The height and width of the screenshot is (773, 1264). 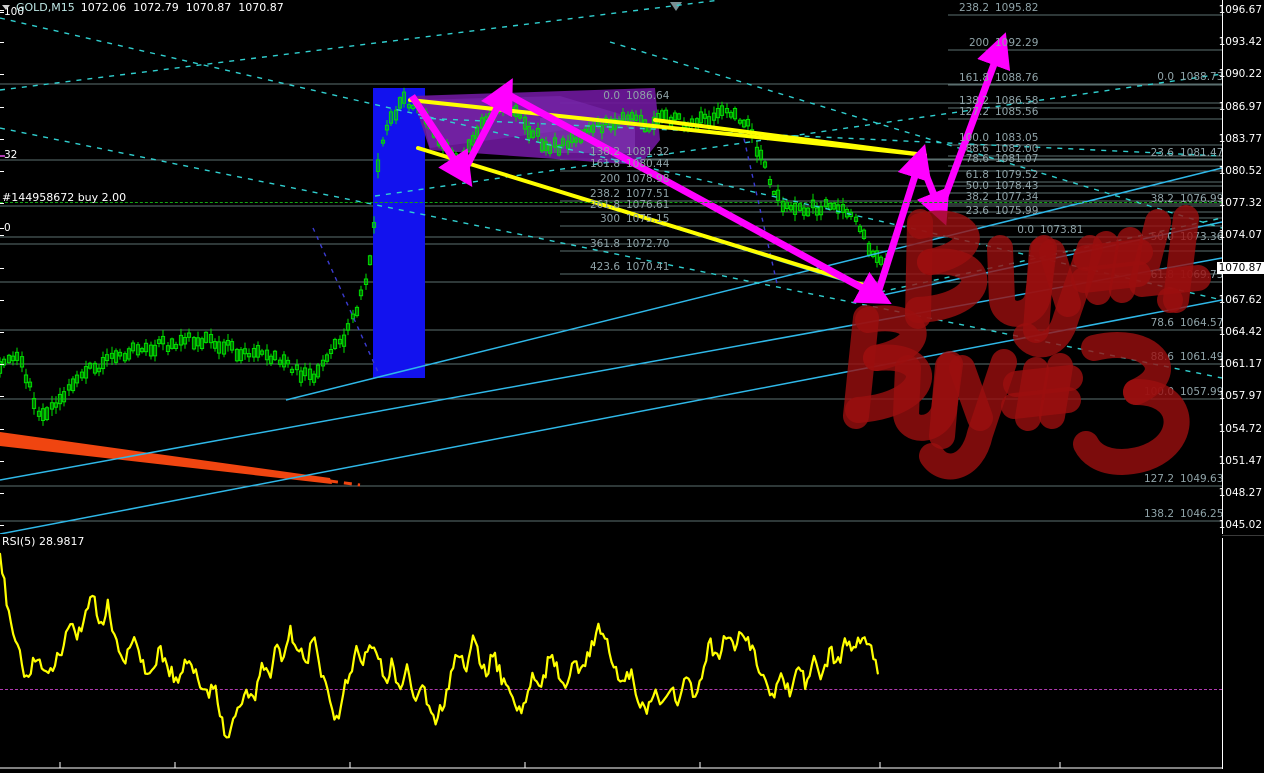 I want to click on fib-level-label: 238.2 1077.51, so click(x=629, y=194).